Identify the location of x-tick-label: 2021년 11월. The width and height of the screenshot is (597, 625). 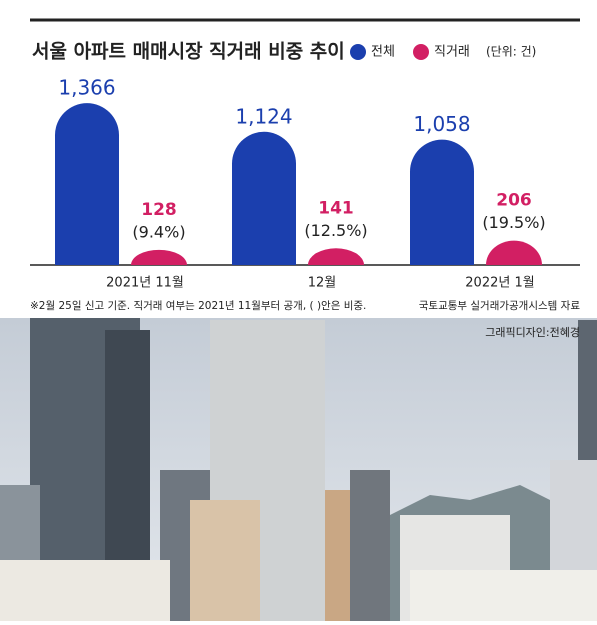
(145, 283).